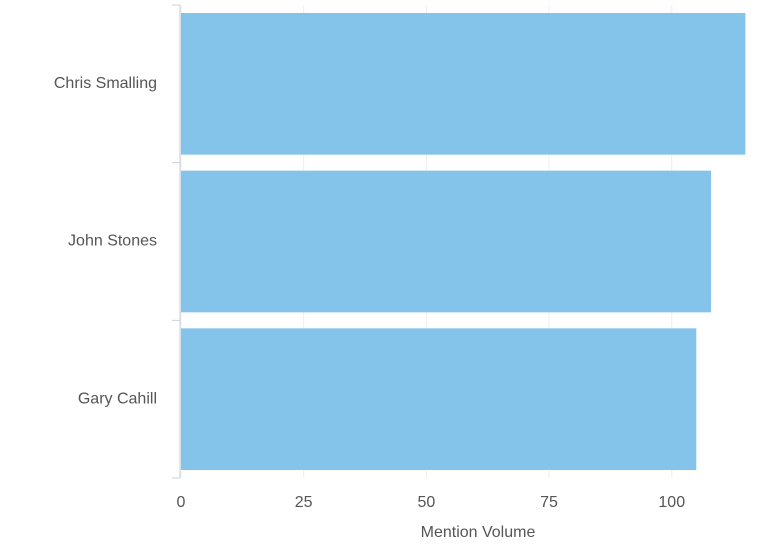 The image size is (765, 556). What do you see at coordinates (478, 532) in the screenshot?
I see `x-axis-label: Mention Volume` at bounding box center [478, 532].